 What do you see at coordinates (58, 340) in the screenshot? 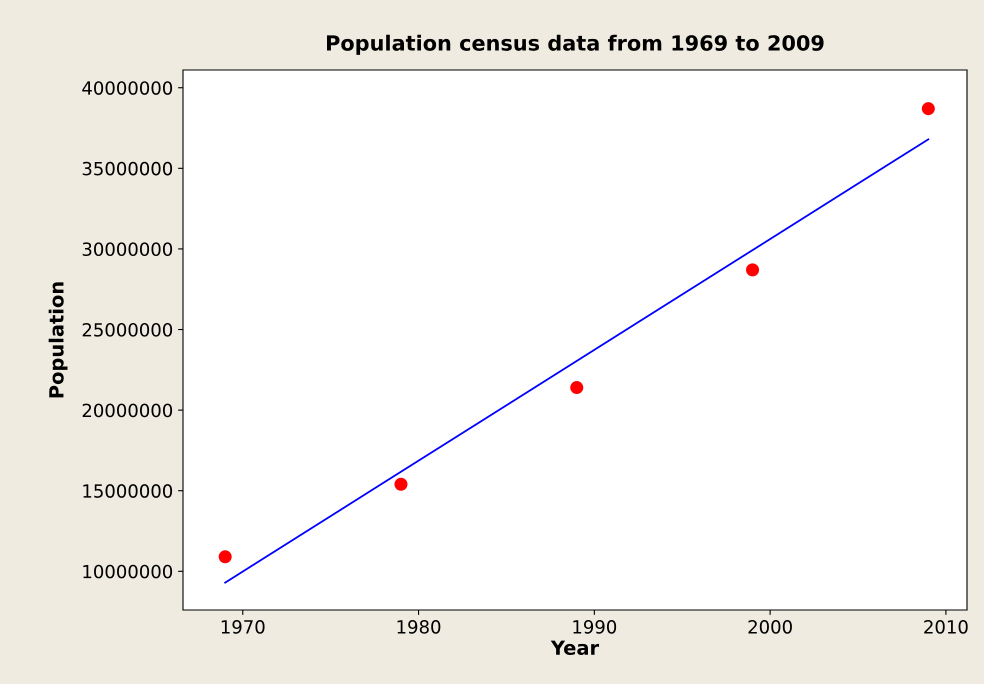
I see `y-axis-title: Population` at bounding box center [58, 340].